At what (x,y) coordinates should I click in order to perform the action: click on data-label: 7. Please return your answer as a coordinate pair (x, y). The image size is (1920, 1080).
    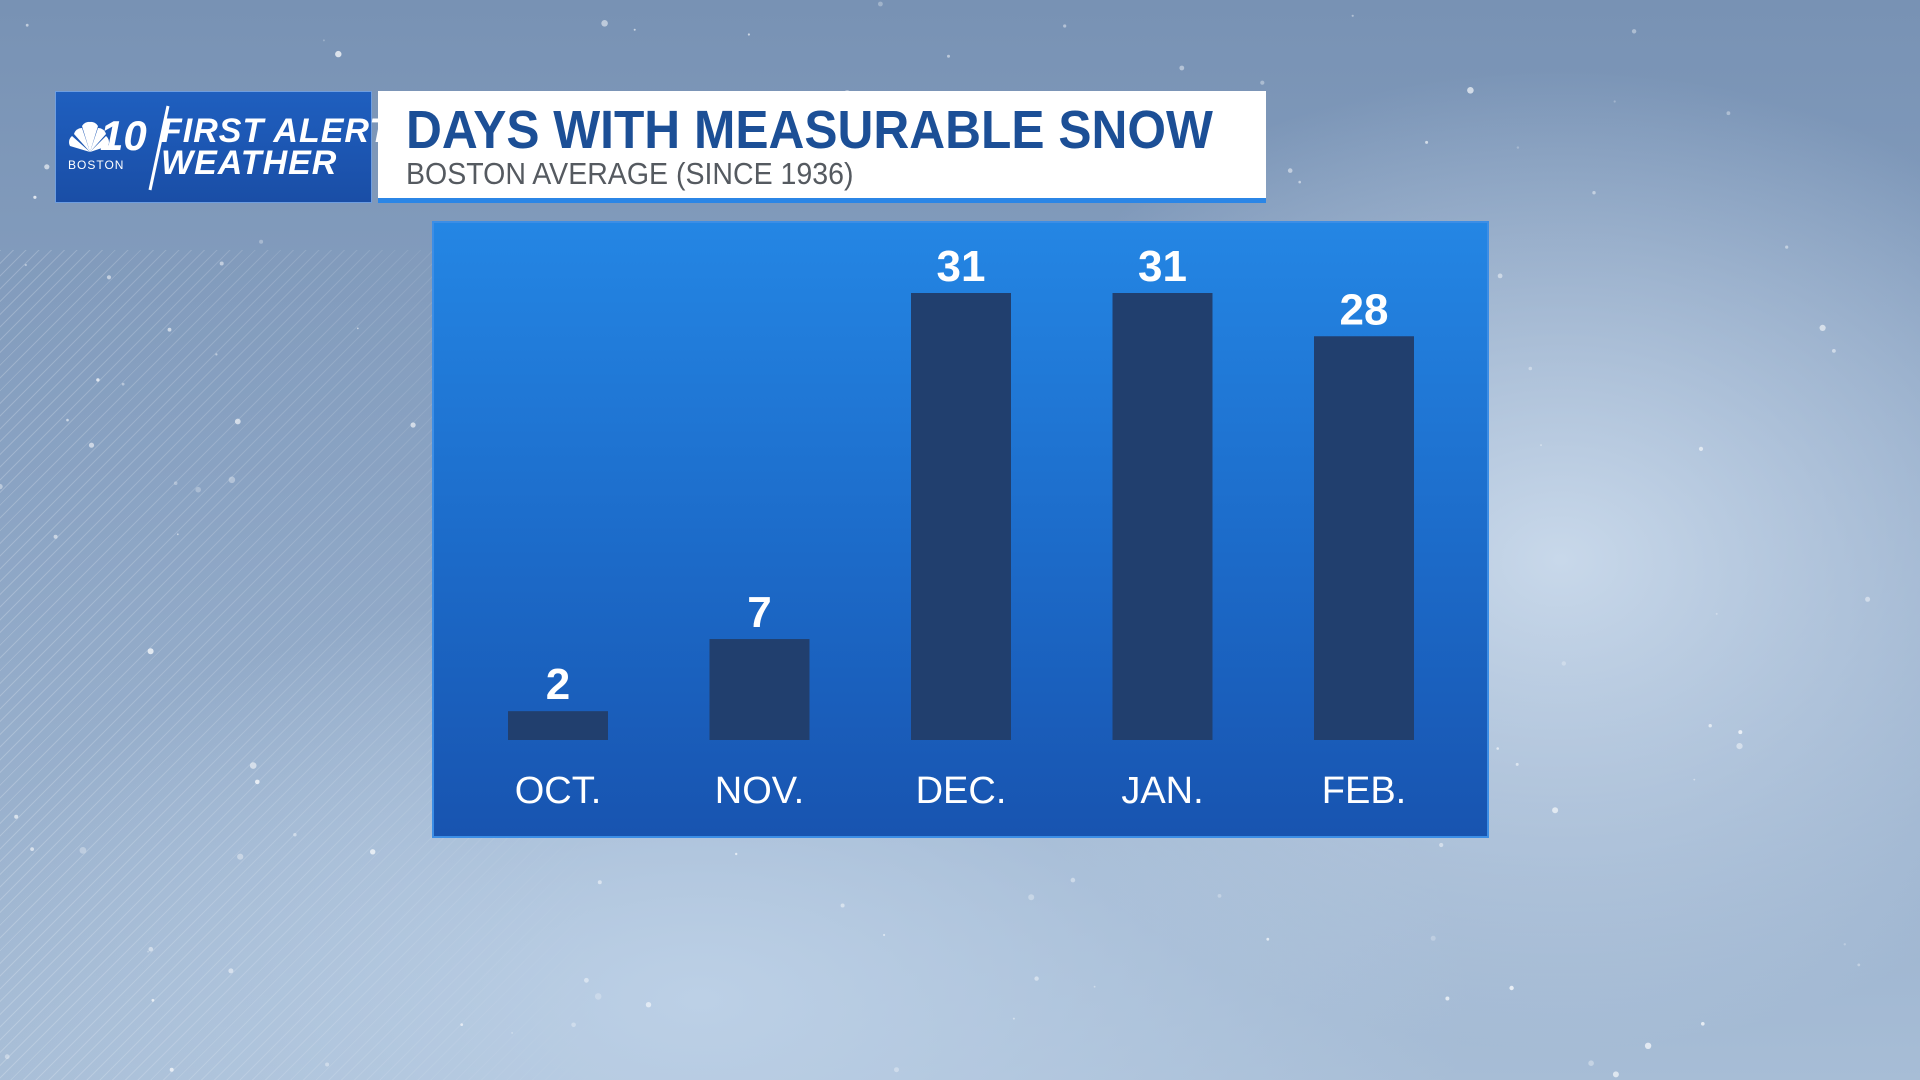
    Looking at the image, I should click on (759, 612).